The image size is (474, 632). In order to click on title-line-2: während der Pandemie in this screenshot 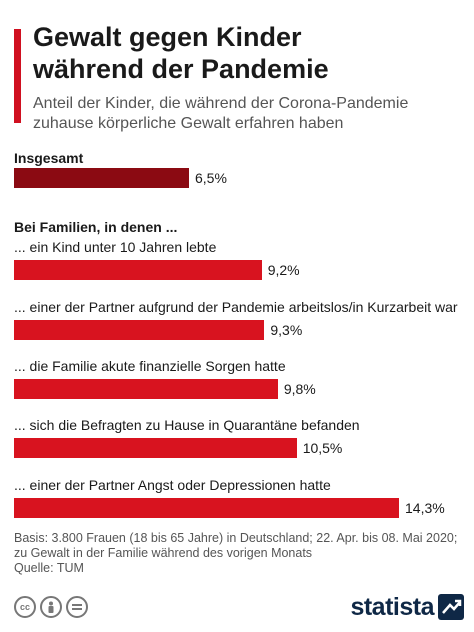, I will do `click(181, 69)`.